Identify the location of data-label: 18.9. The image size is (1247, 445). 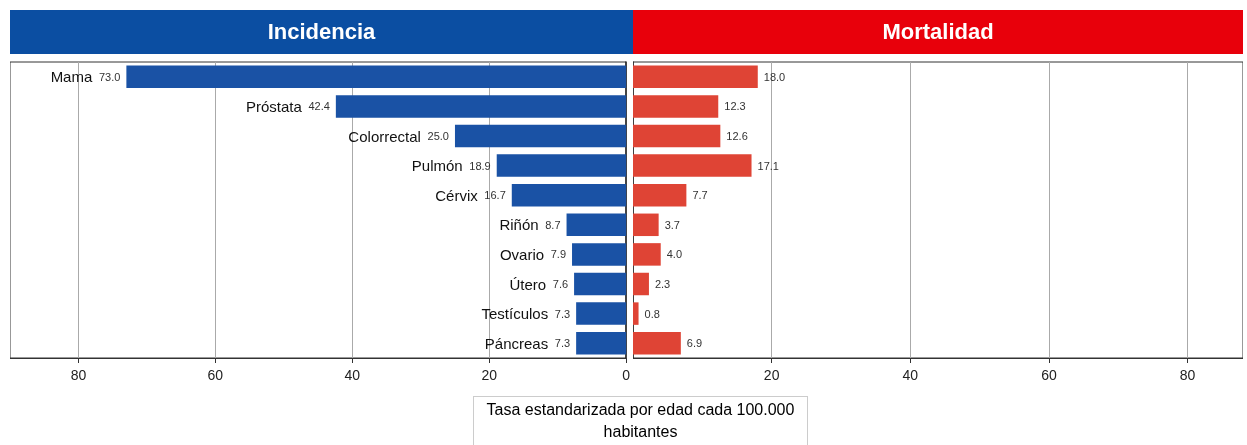
(480, 165).